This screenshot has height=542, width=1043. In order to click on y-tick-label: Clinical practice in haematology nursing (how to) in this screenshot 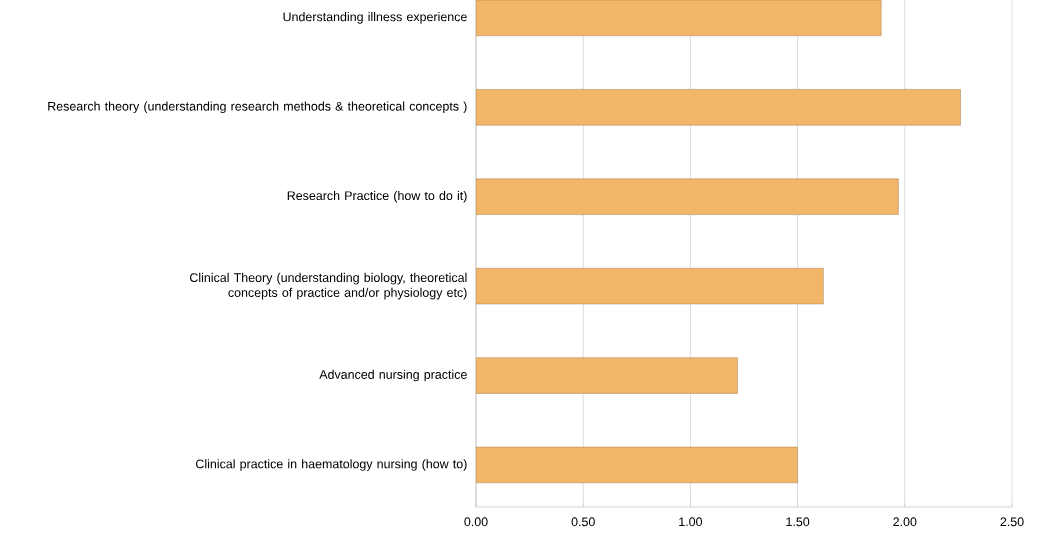, I will do `click(331, 465)`.